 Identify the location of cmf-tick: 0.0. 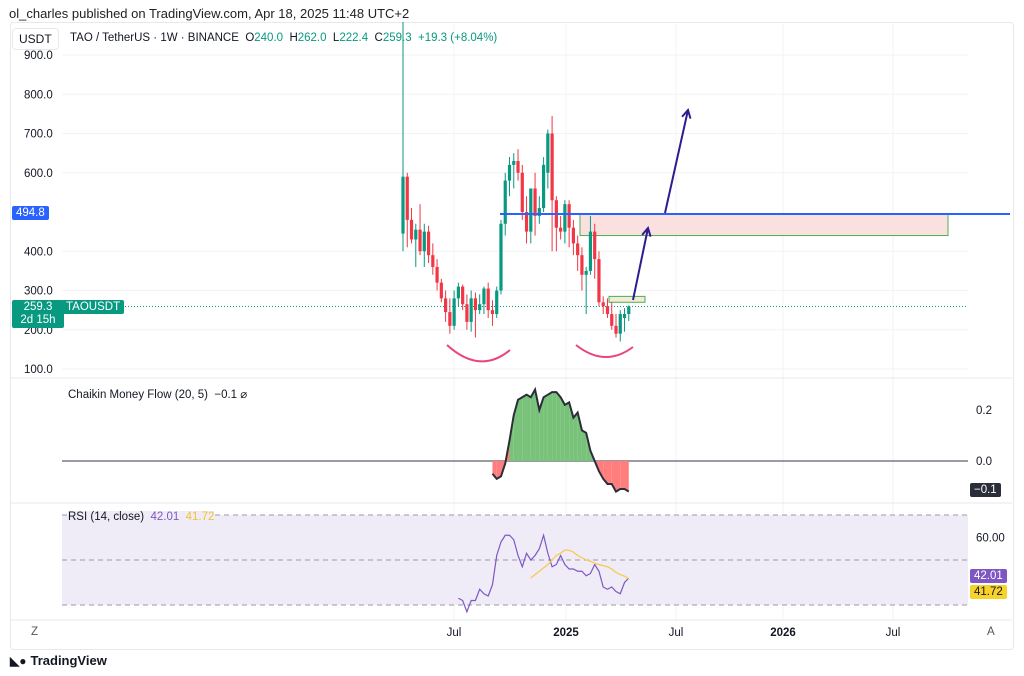
(984, 462).